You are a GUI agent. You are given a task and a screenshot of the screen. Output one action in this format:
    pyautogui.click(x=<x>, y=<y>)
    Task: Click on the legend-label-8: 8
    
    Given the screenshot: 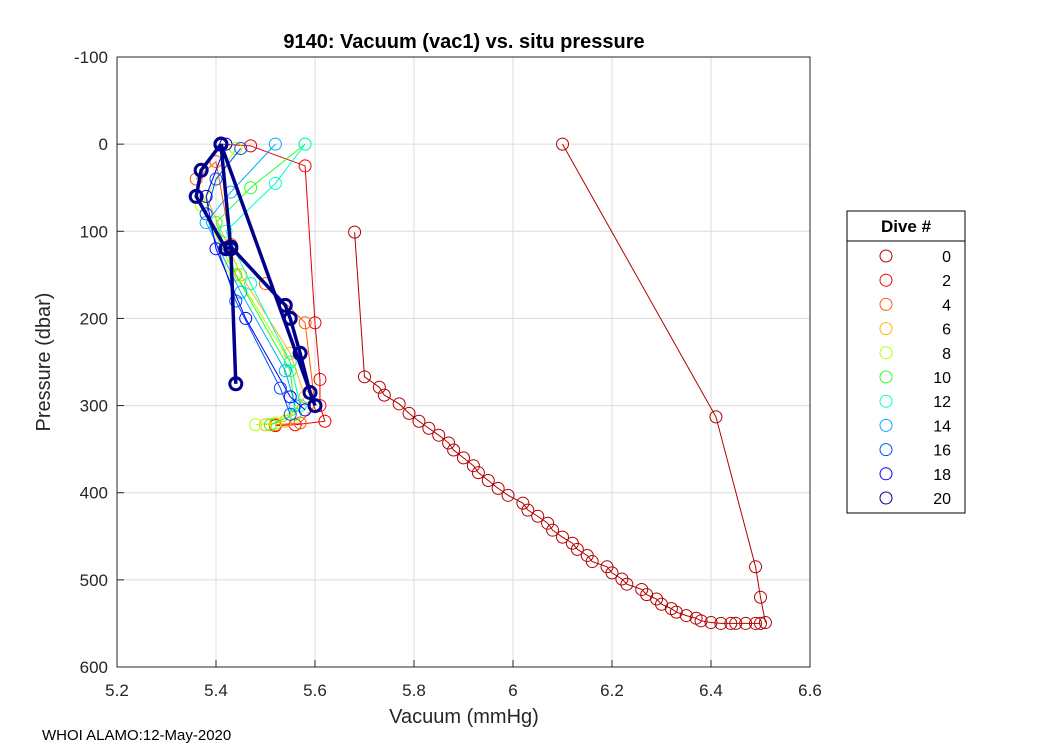 What is the action you would take?
    pyautogui.click(x=946, y=354)
    